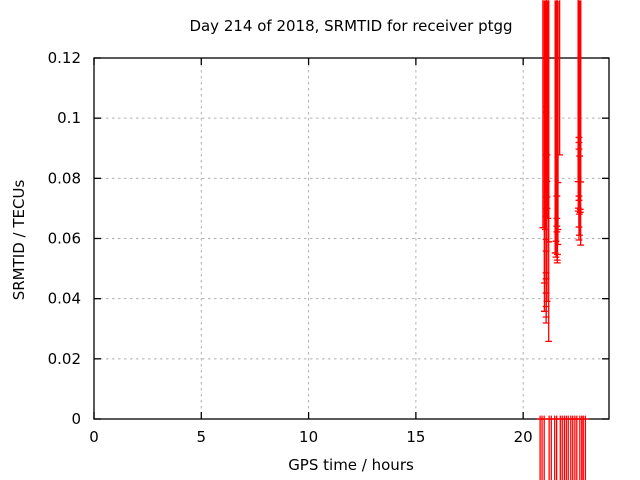 This screenshot has width=640, height=480. What do you see at coordinates (562, 240) in the screenshot?
I see `data-points-layer` at bounding box center [562, 240].